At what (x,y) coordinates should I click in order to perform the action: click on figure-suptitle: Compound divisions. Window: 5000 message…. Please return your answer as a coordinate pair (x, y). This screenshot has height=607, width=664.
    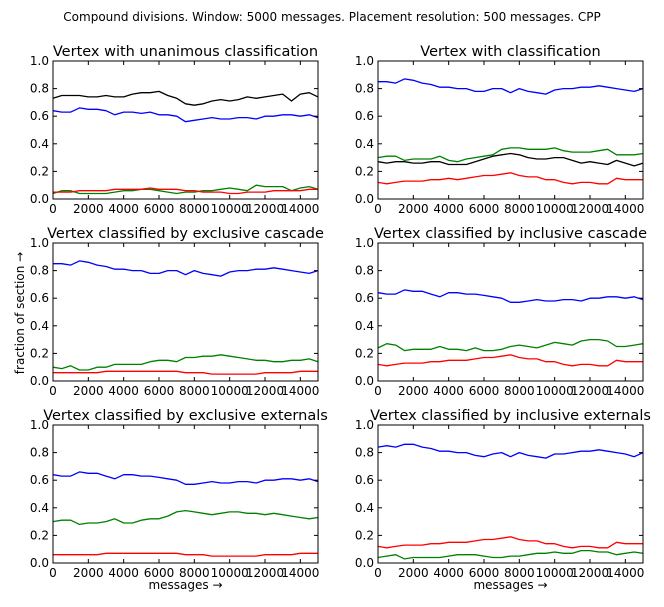
    Looking at the image, I should click on (331, 17).